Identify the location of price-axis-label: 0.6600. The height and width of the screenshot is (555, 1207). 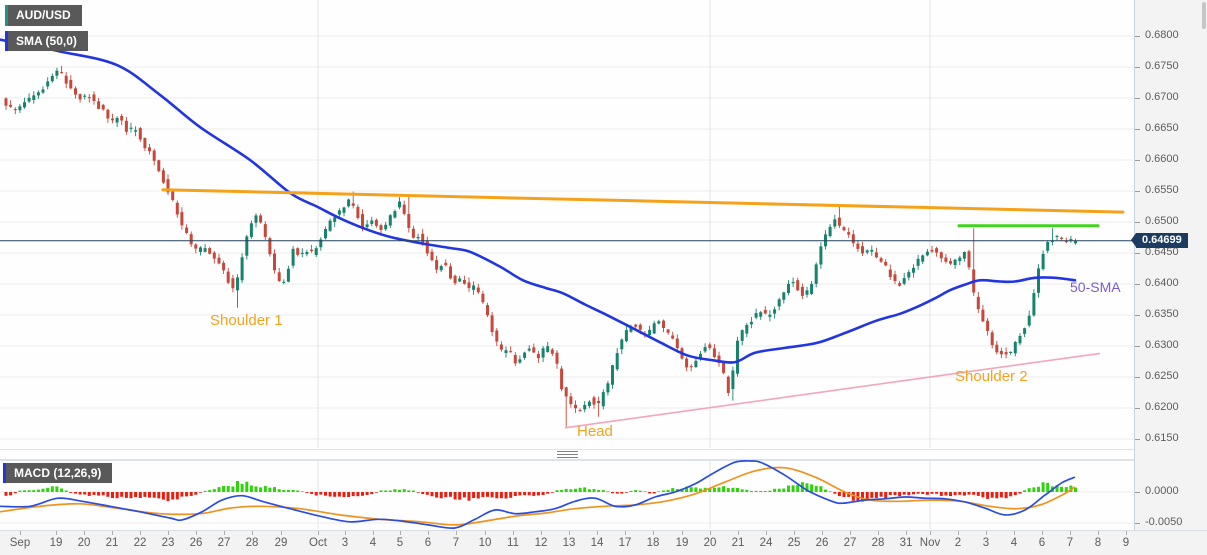
(1162, 159).